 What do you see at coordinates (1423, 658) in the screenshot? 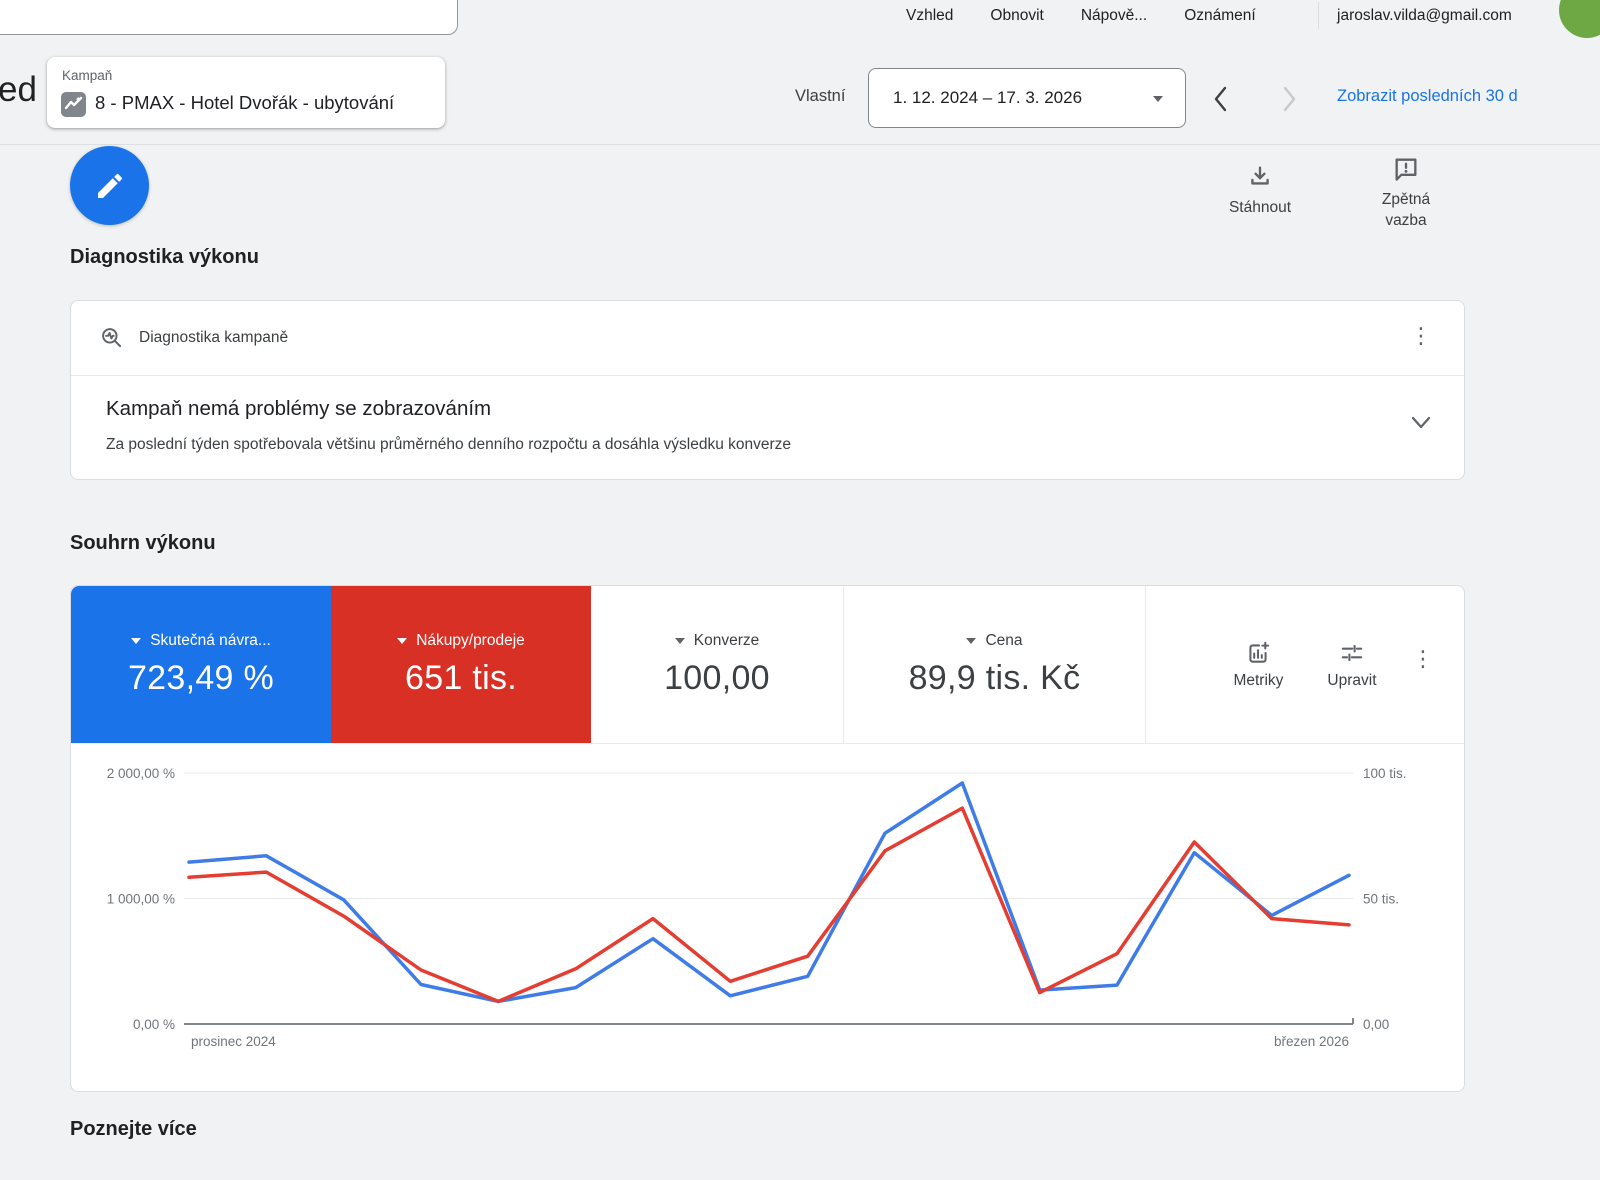
I see `chart-kebab-menu: ⋮` at bounding box center [1423, 658].